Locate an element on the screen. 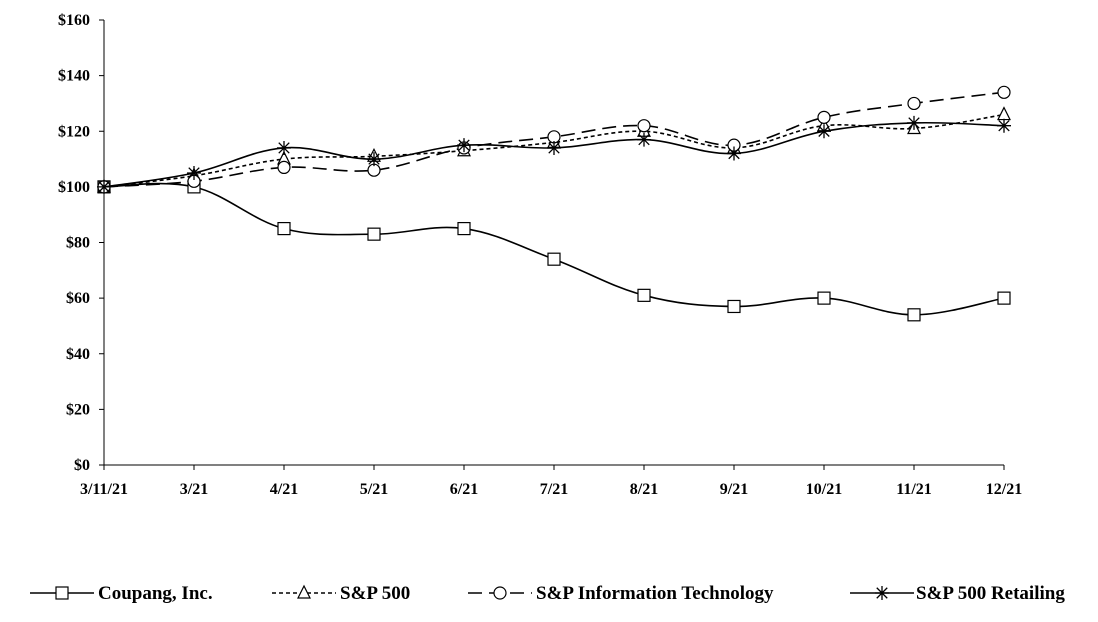 The width and height of the screenshot is (1098, 622). y-tick-label: $160 is located at coordinates (74, 20).